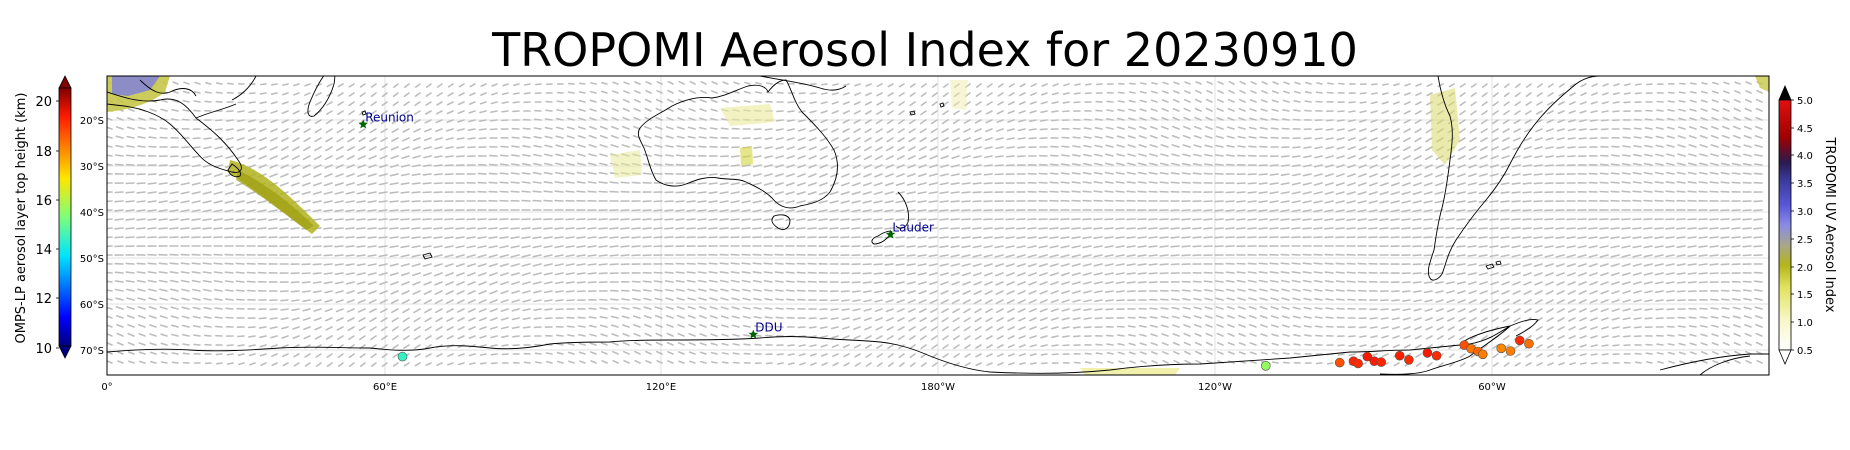 The height and width of the screenshot is (450, 1850). Describe the element at coordinates (1805, 101) in the screenshot. I see `right-colorbar-tick: 5.0` at that location.